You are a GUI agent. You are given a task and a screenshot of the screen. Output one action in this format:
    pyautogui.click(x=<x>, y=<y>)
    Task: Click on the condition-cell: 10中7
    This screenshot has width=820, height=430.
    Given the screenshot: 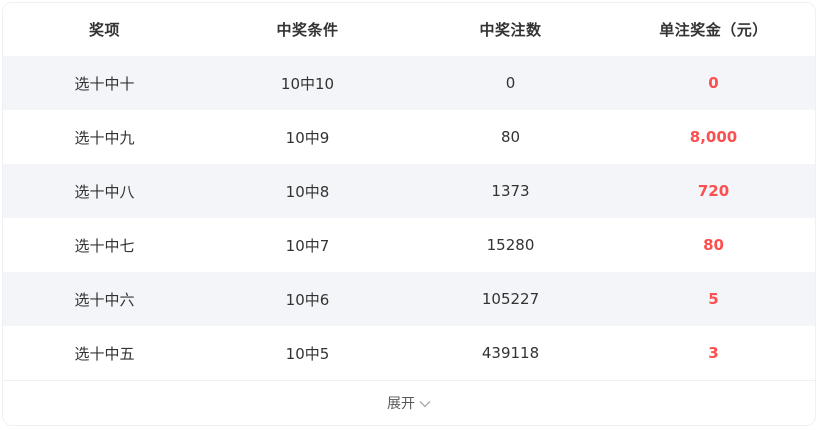 What is the action you would take?
    pyautogui.click(x=307, y=245)
    